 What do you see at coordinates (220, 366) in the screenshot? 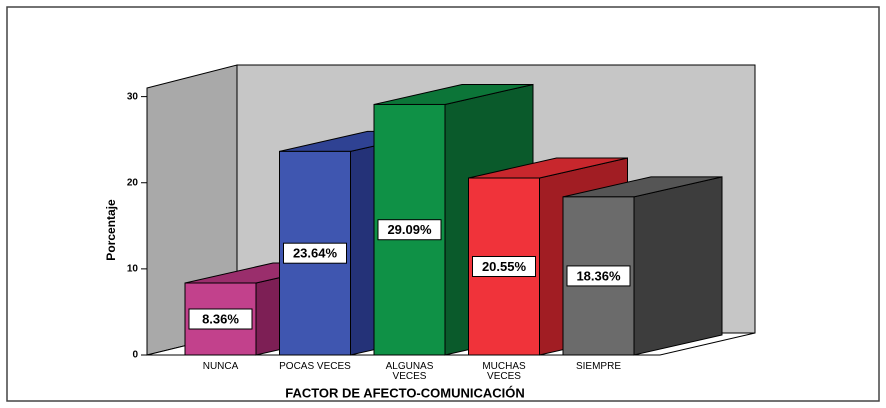
I see `x-tick-label: NUNCA` at bounding box center [220, 366].